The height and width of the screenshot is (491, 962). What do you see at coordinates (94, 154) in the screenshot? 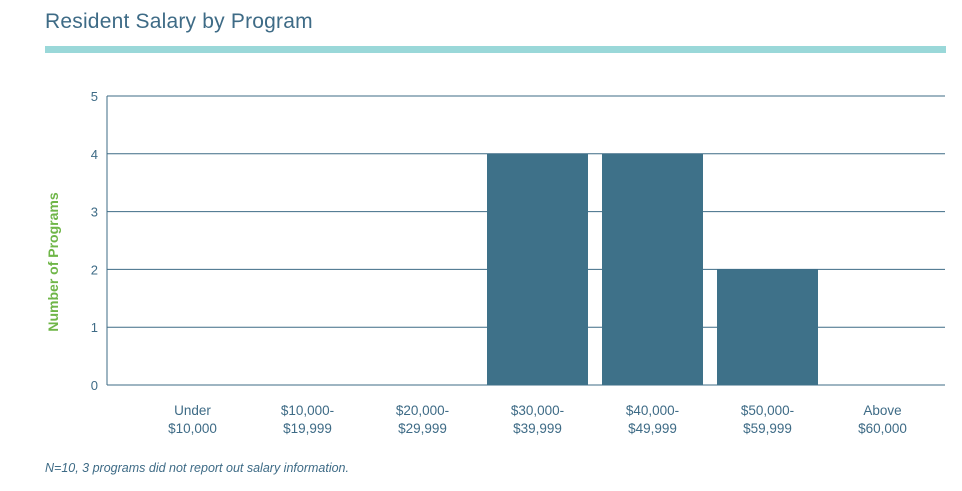
I see `y-tick-label: 4` at bounding box center [94, 154].